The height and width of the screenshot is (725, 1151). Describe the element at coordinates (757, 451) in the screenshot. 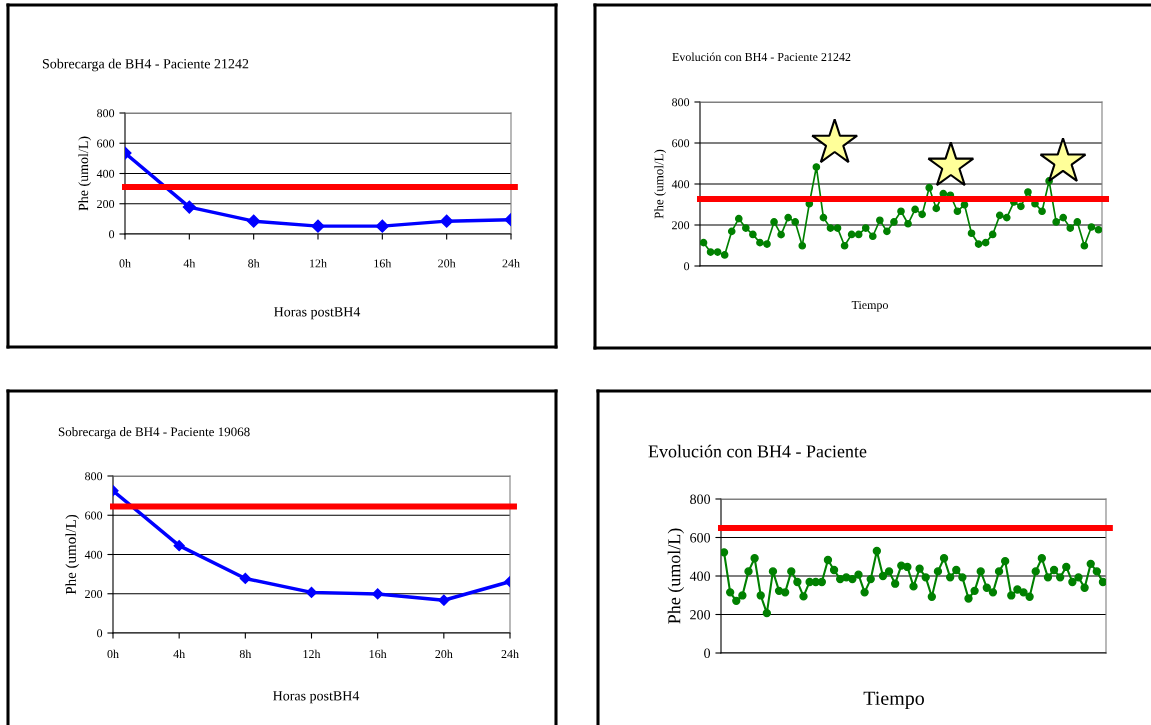

I see `chart-title: Evolución con BH4 - Paciente` at that location.